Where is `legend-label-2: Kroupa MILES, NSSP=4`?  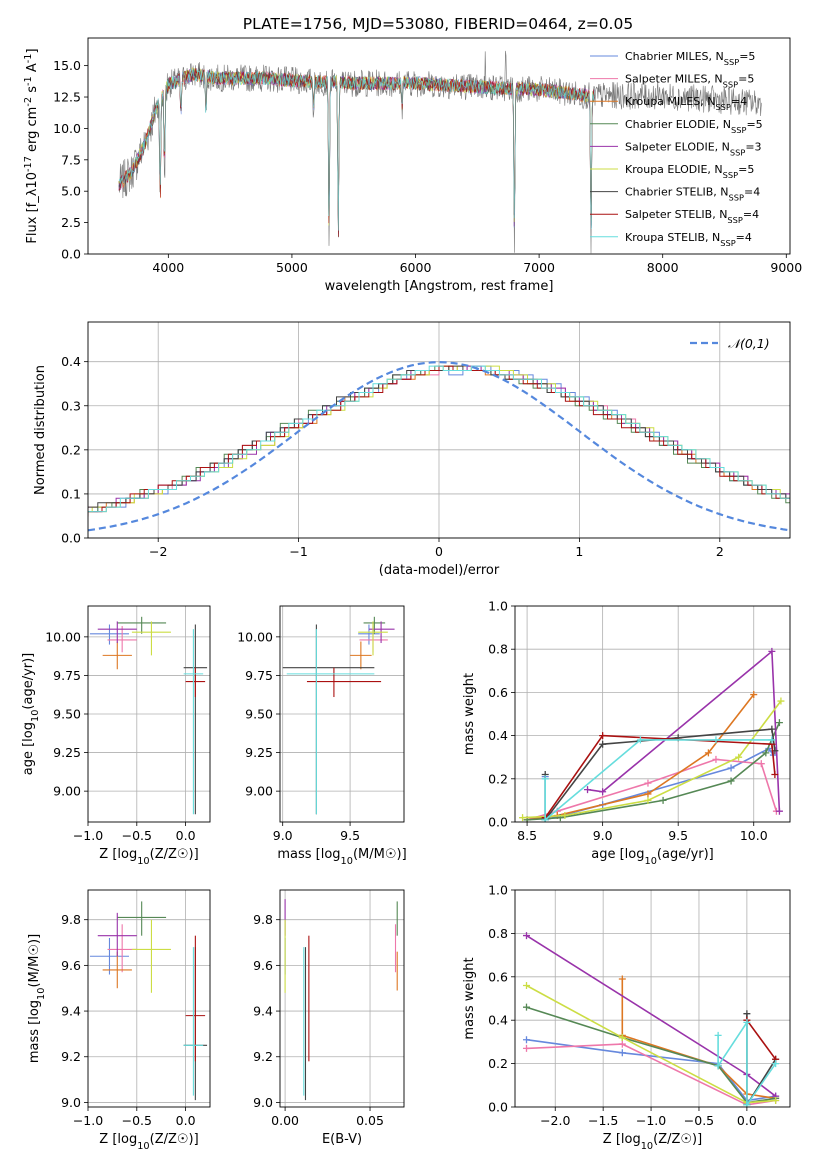 legend-label-2: Kroupa MILES, NSSP=4 is located at coordinates (686, 103).